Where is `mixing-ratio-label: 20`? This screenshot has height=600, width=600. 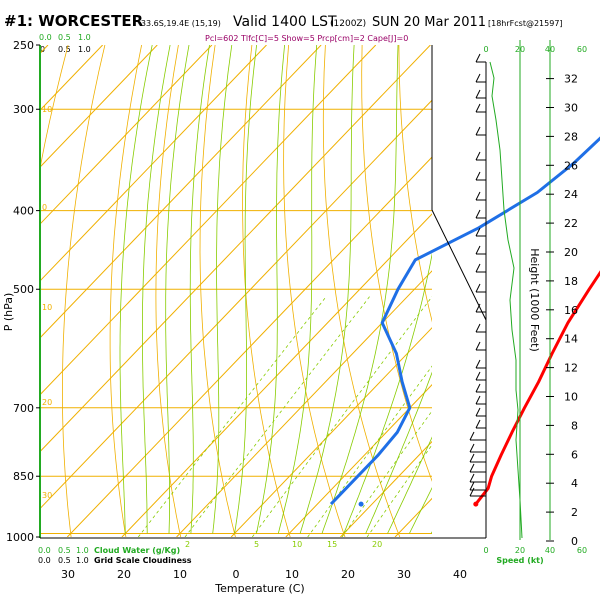
mixing-ratio-label: 20 is located at coordinates (377, 544).